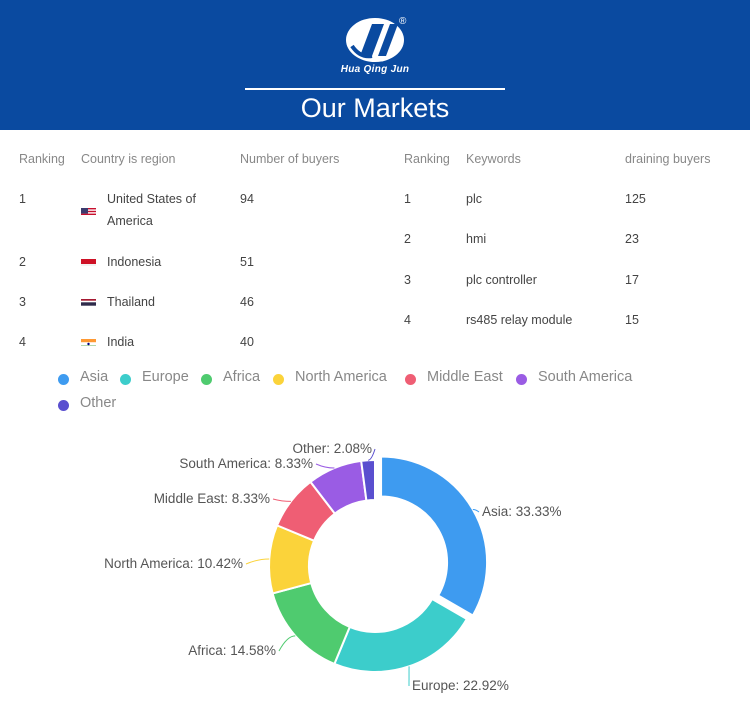 The width and height of the screenshot is (750, 711). I want to click on data-label: Africa: 14.58%, so click(232, 650).